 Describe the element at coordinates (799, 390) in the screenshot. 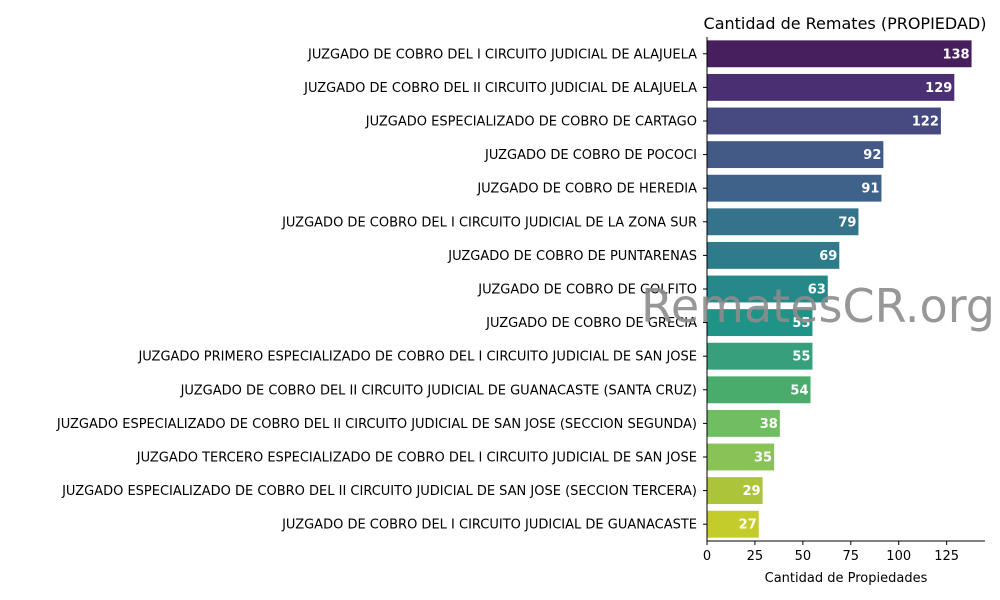

I see `bar-value-label: 54` at that location.